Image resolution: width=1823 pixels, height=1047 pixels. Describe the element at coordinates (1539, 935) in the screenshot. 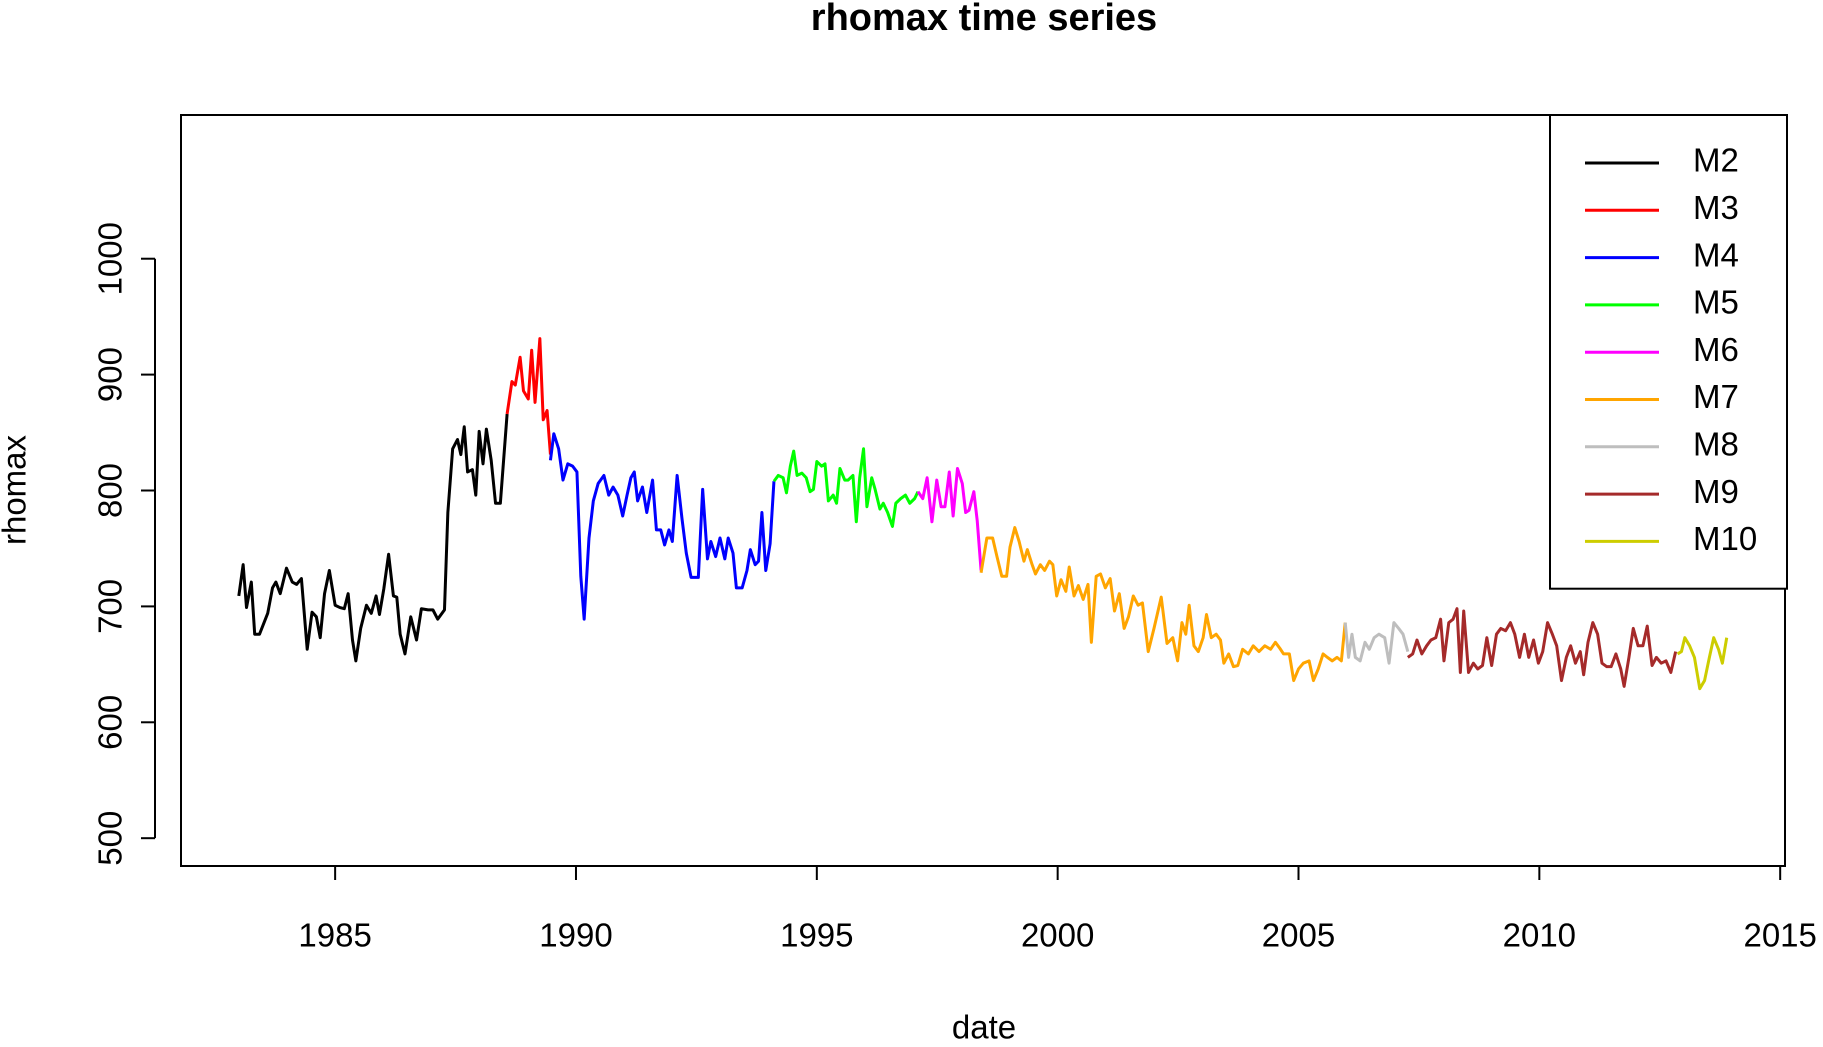

I see `x-tick-label: 2010` at that location.